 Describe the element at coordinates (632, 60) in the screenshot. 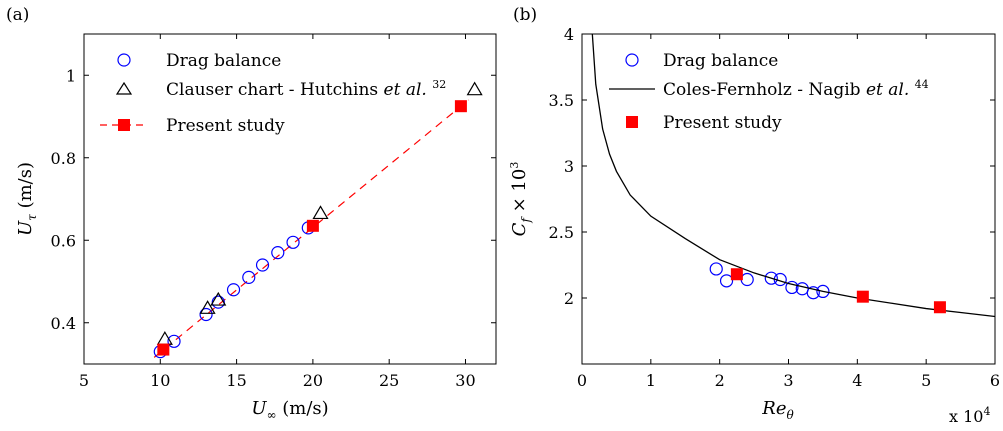

I see `legend-b-drag-balance-marker` at that location.